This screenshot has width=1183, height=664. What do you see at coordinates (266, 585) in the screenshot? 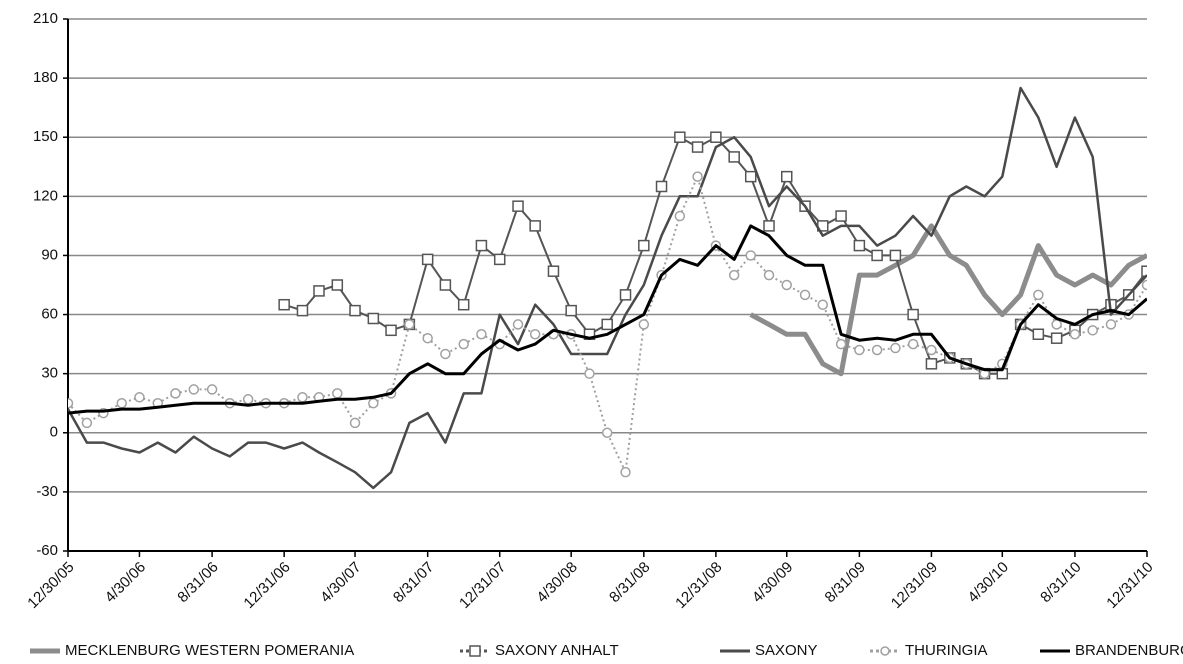
I see `x-tick-label: 12/31/06` at bounding box center [266, 585].